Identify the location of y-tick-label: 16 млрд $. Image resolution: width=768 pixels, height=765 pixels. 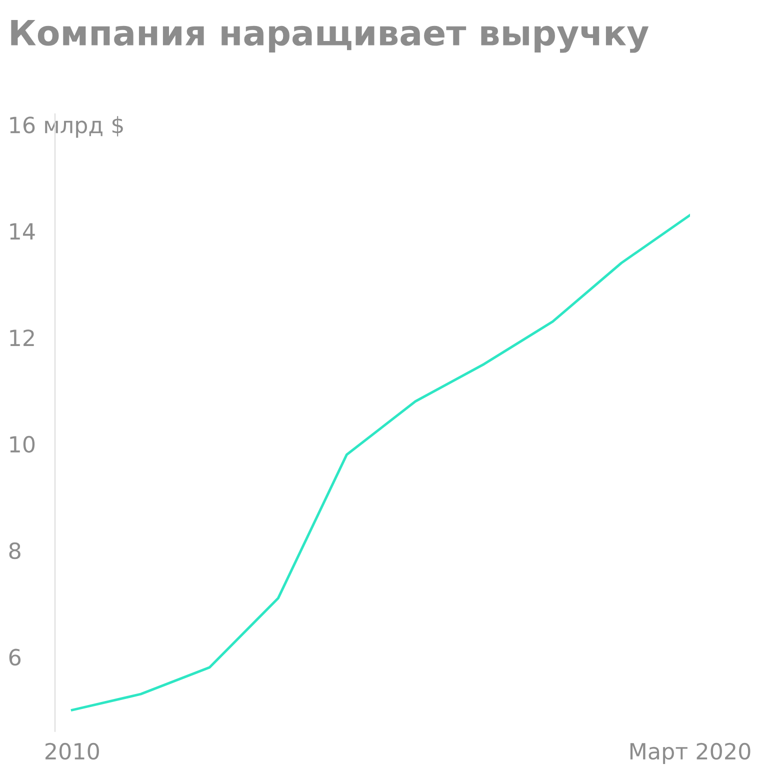
(66, 127).